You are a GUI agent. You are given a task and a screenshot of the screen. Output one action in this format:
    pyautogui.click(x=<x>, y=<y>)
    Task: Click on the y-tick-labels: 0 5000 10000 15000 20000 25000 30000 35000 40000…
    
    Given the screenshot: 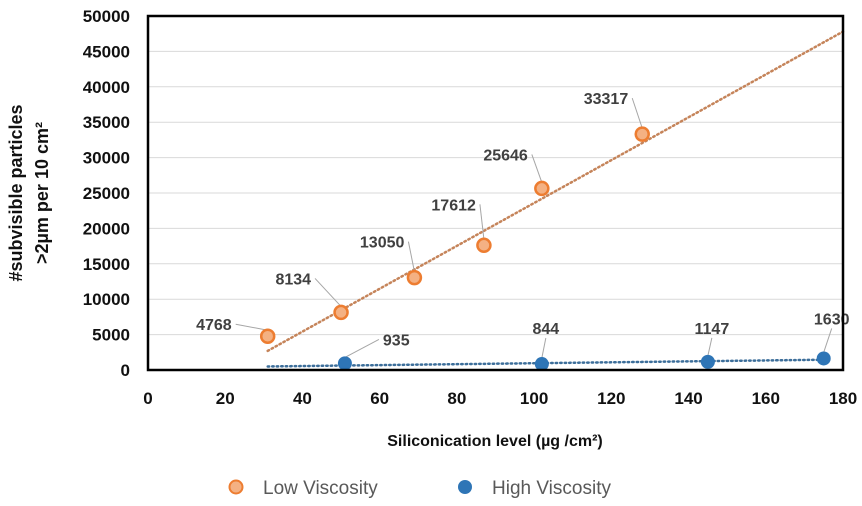 What is the action you would take?
    pyautogui.click(x=106, y=193)
    